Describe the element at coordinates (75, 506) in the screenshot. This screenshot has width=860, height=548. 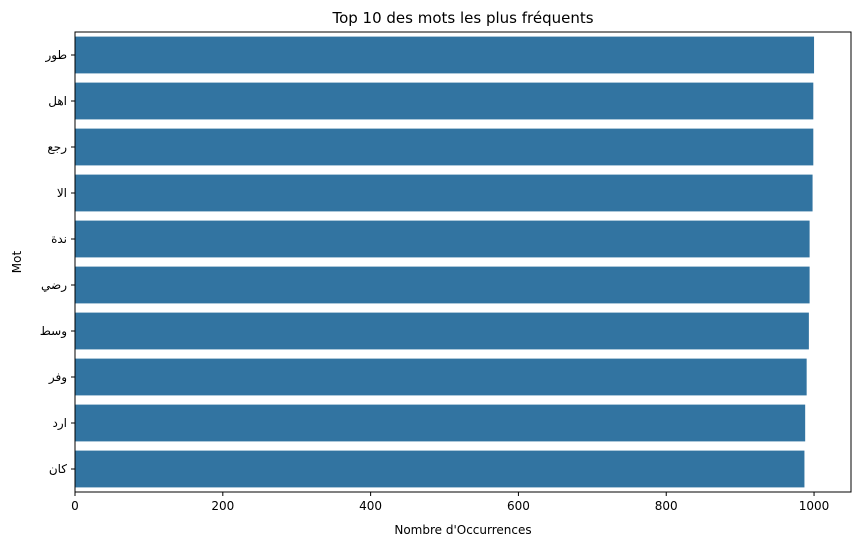
I see `x-tick-label: 0` at that location.